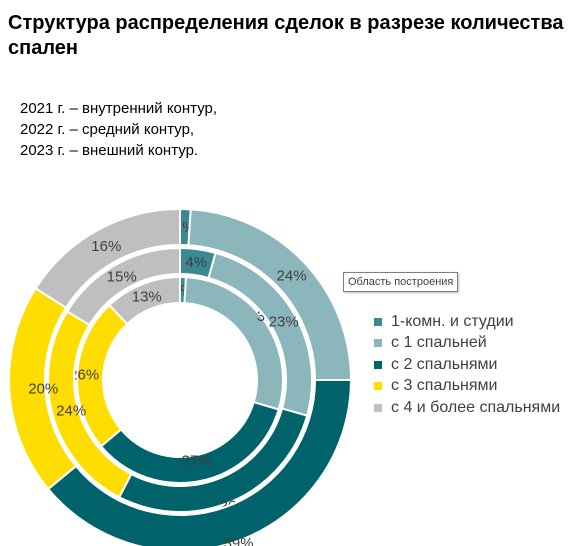 This screenshot has height=546, width=588. I want to click on label-middle-5: 15%, so click(122, 276).